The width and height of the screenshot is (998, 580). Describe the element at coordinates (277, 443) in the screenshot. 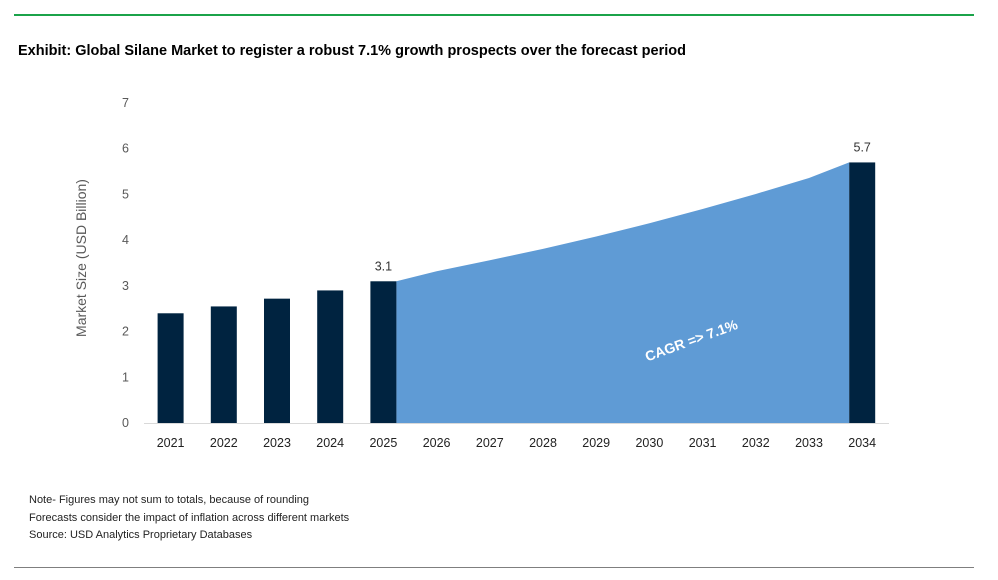

I see `x-tick-label: 2023` at that location.